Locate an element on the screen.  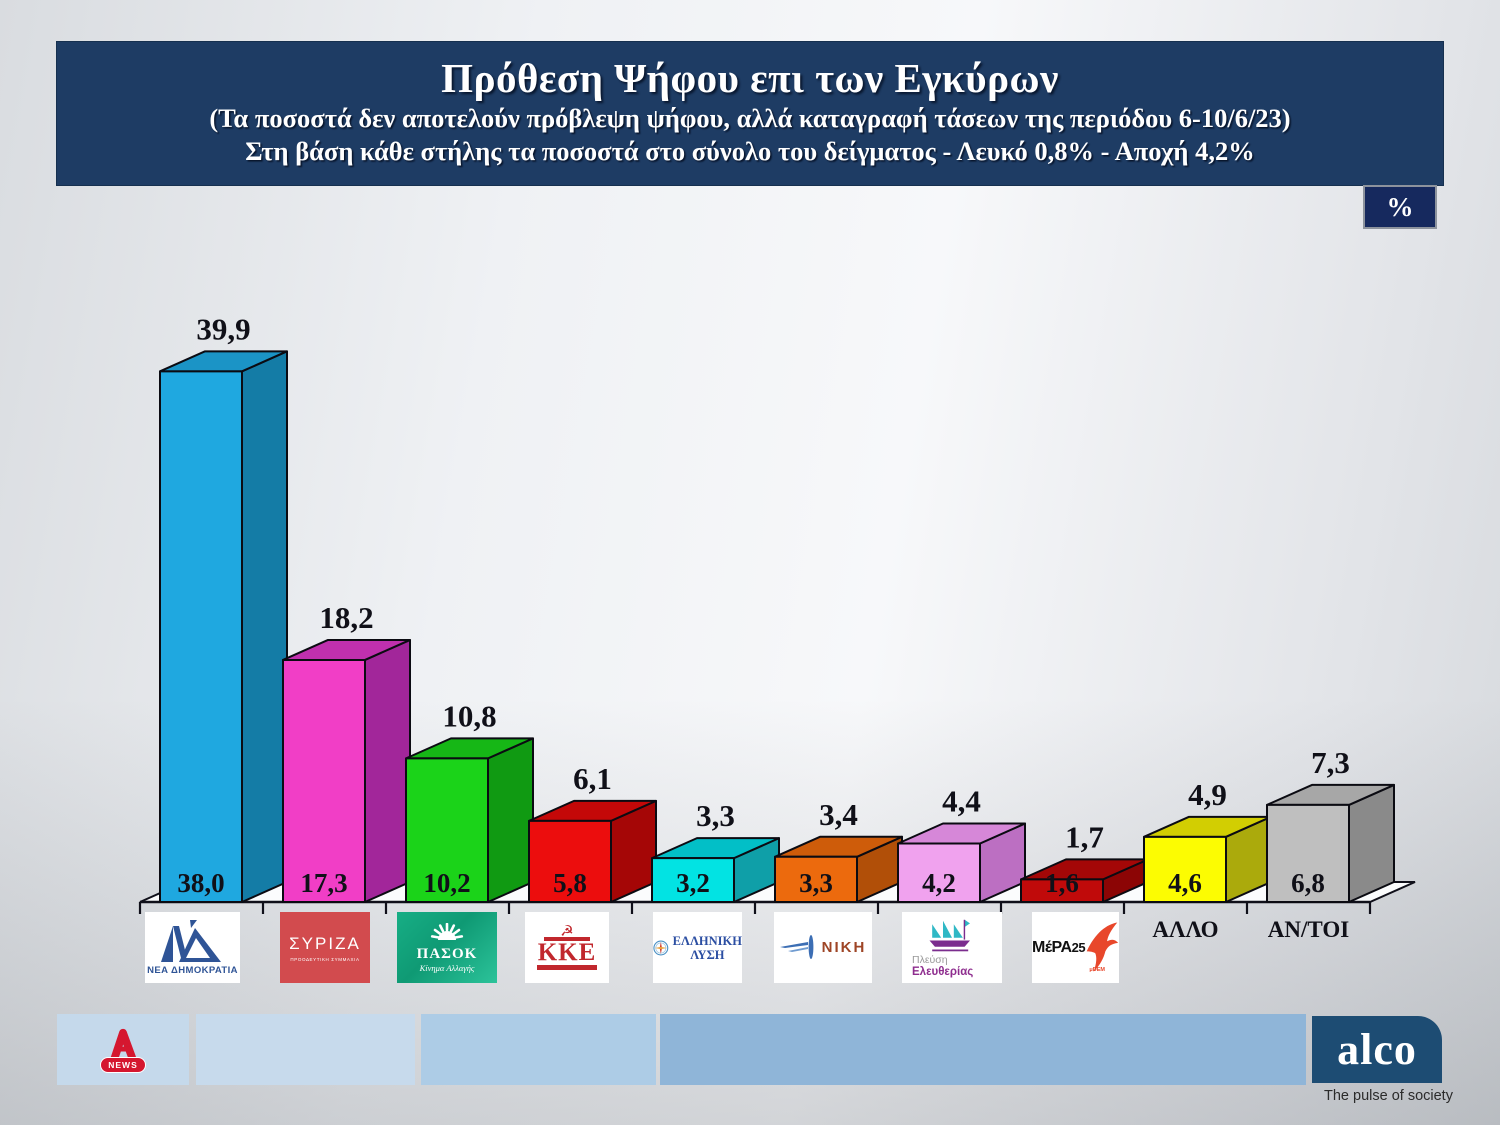
bar-value-label-valid: 3,4 is located at coordinates (838, 814).